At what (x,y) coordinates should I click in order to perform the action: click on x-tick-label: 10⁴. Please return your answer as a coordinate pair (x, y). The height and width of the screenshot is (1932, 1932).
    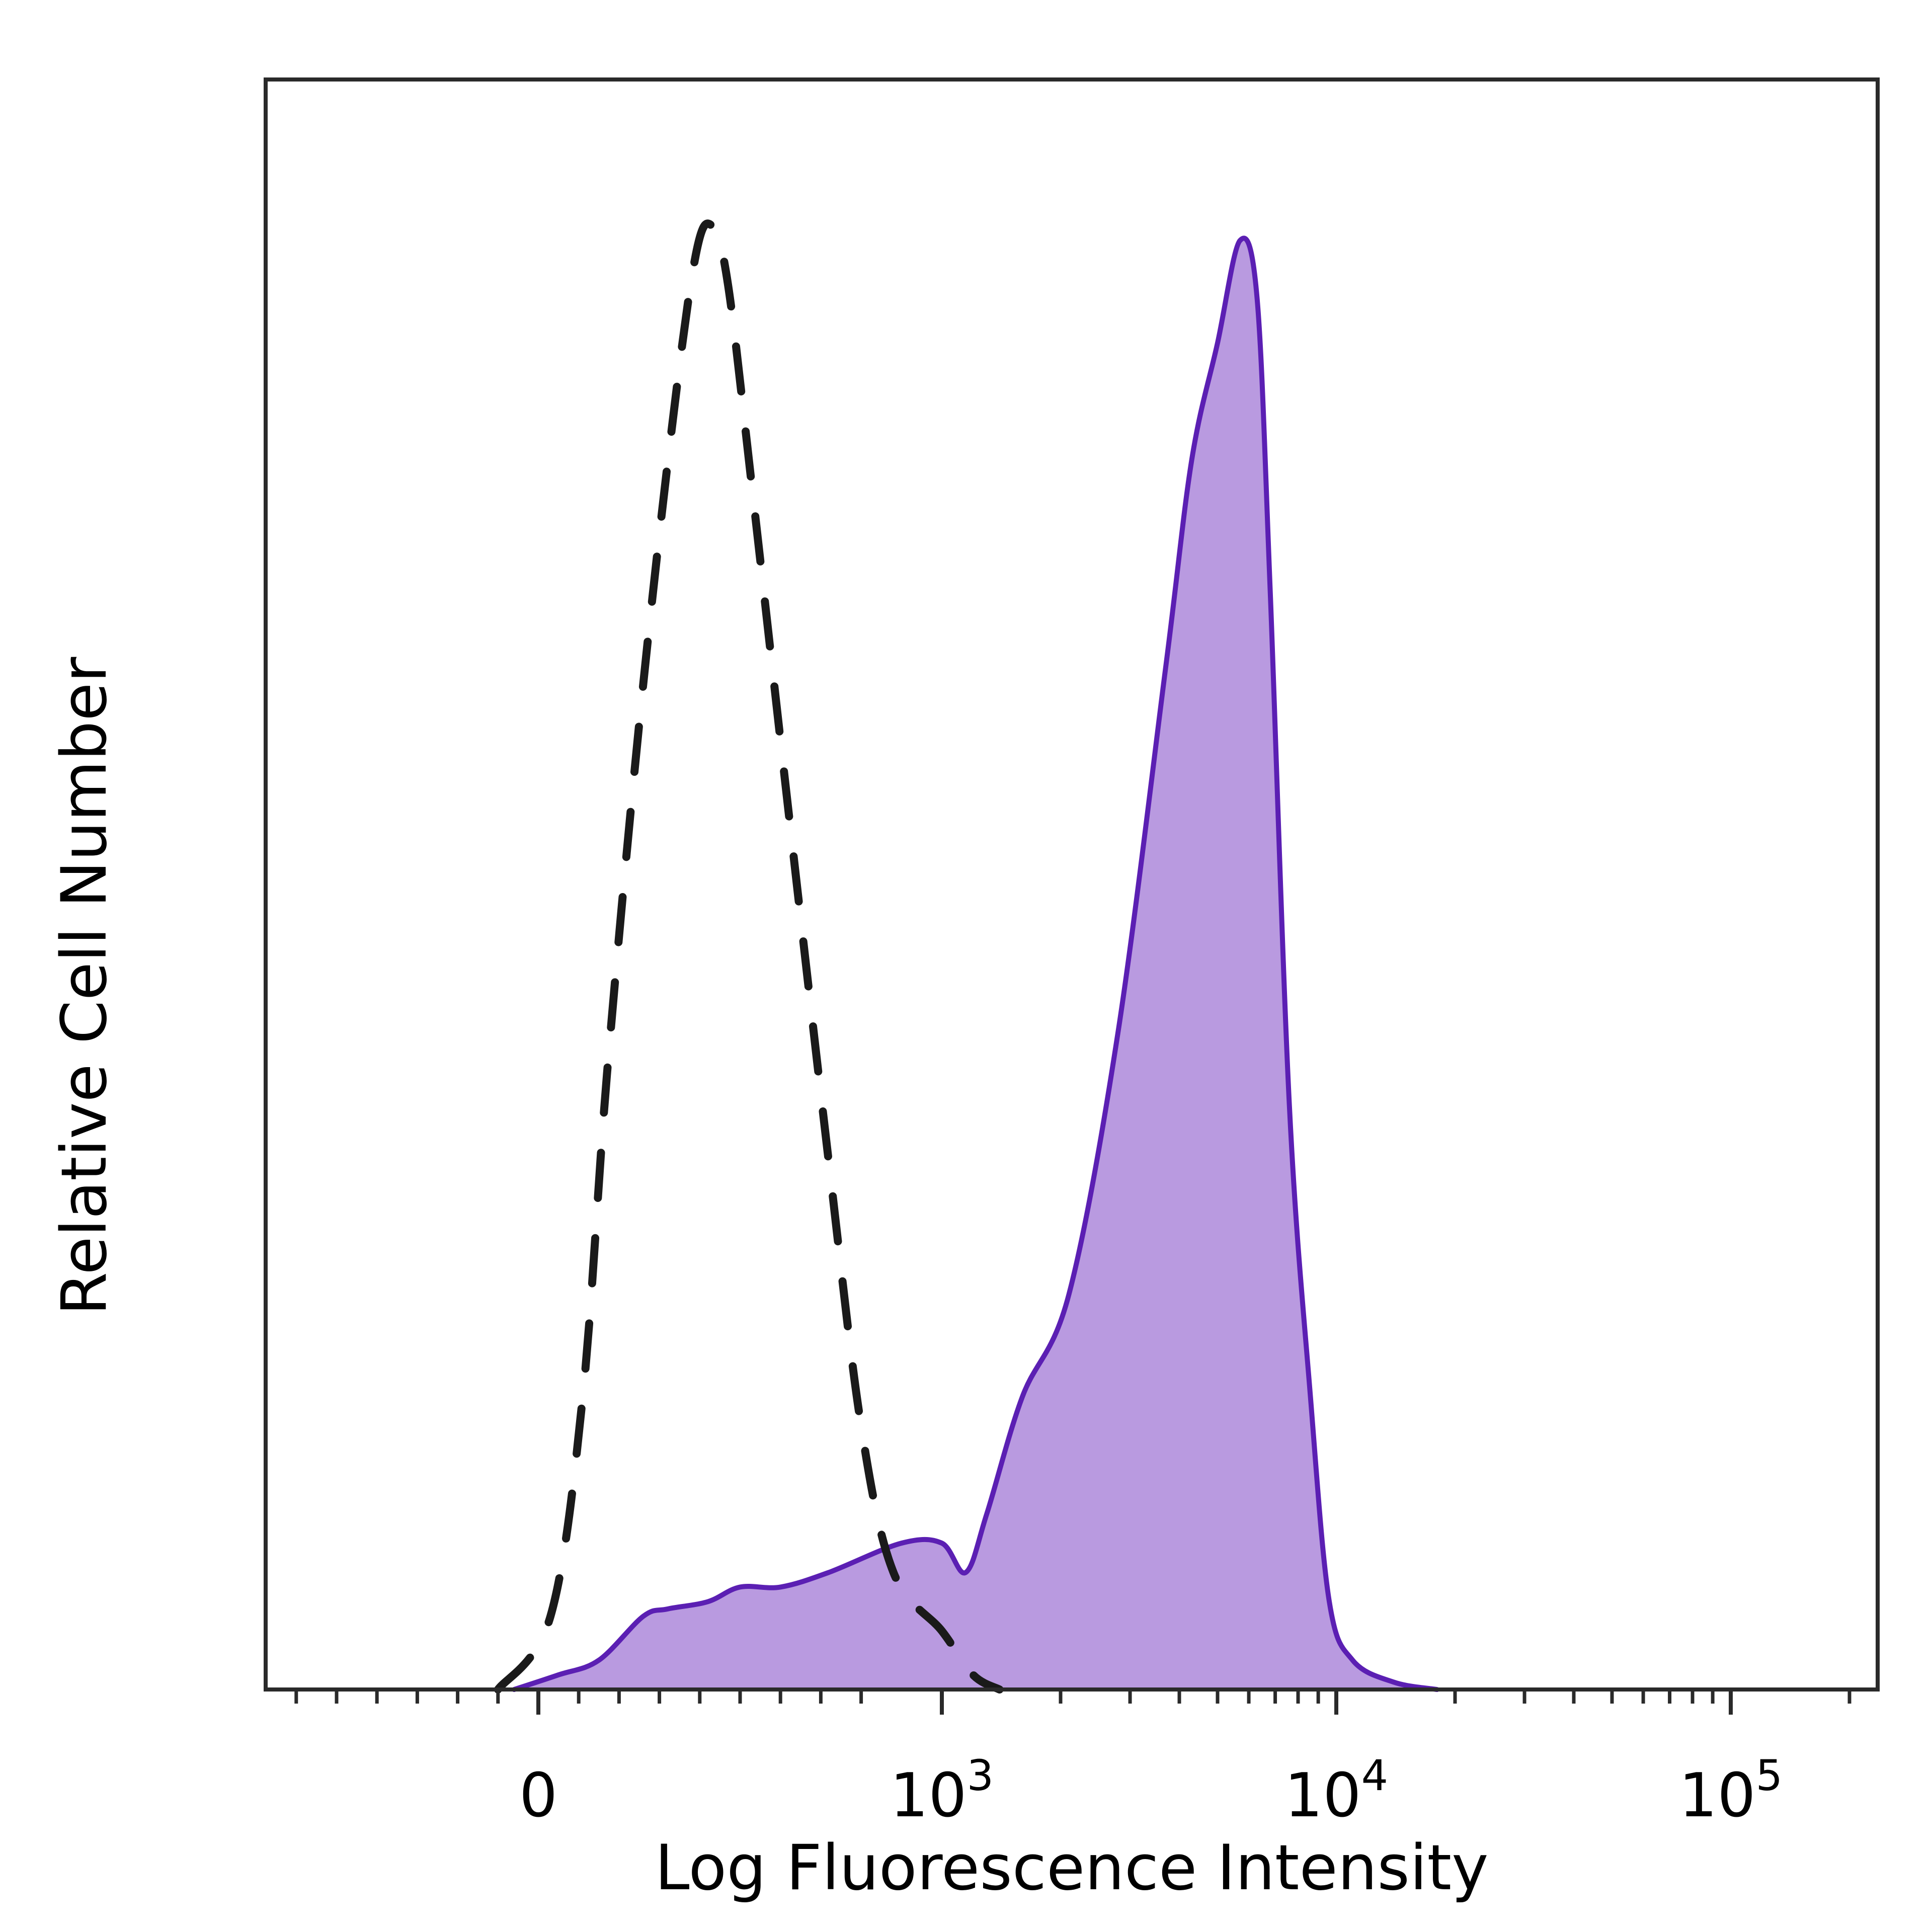
    Looking at the image, I should click on (1336, 1791).